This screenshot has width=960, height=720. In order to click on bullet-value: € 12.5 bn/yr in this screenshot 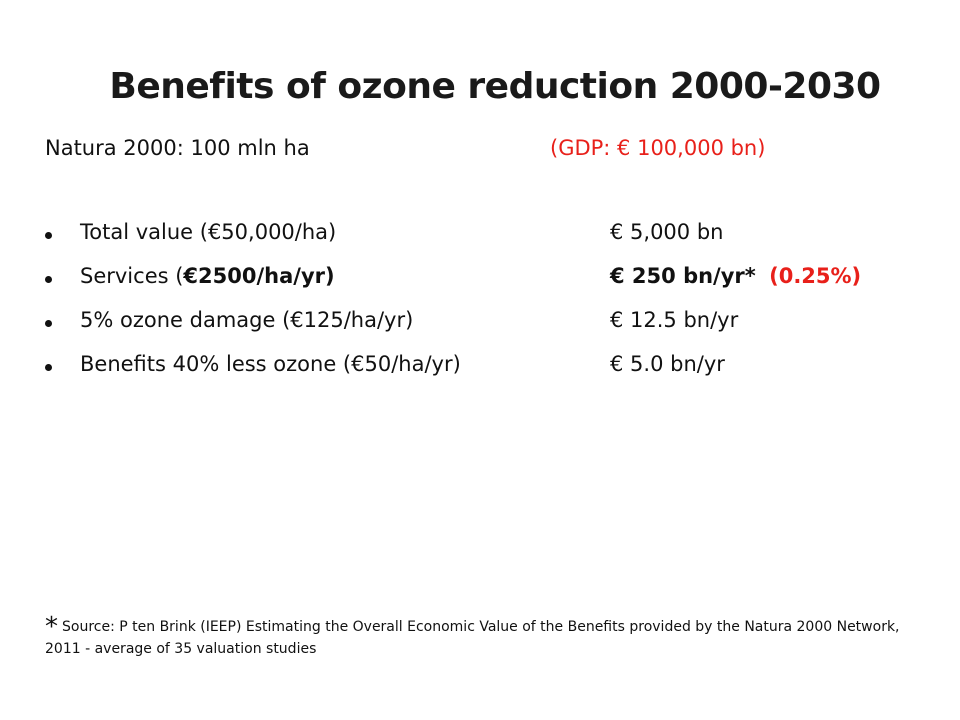, I will do `click(674, 320)`.